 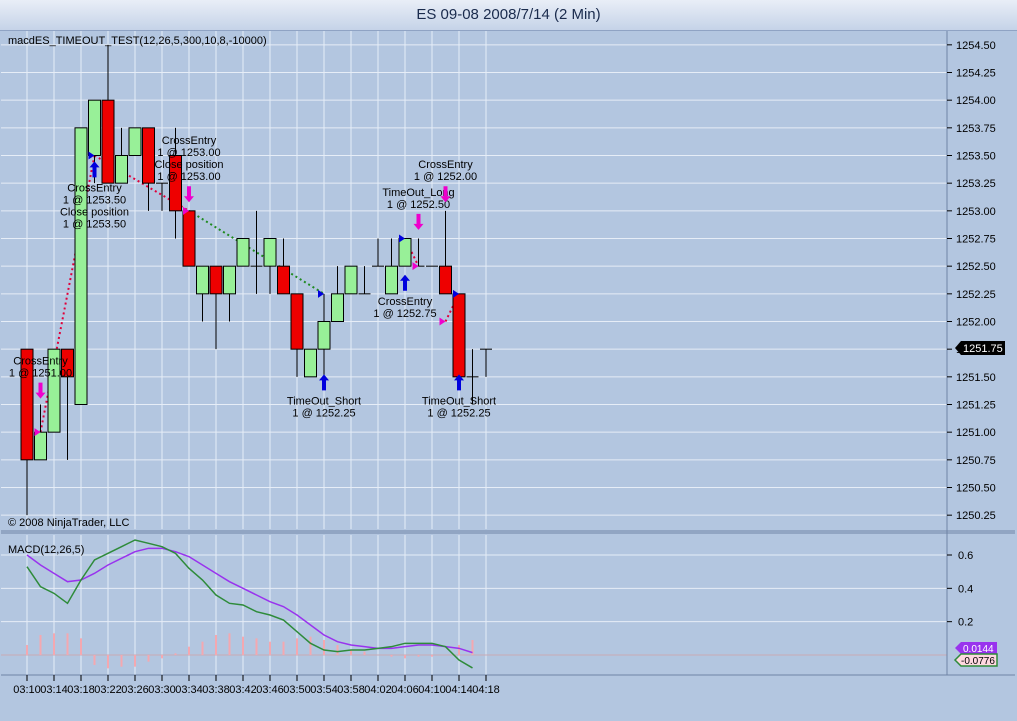 I want to click on macd-tick-label: 0.6, so click(x=965, y=556).